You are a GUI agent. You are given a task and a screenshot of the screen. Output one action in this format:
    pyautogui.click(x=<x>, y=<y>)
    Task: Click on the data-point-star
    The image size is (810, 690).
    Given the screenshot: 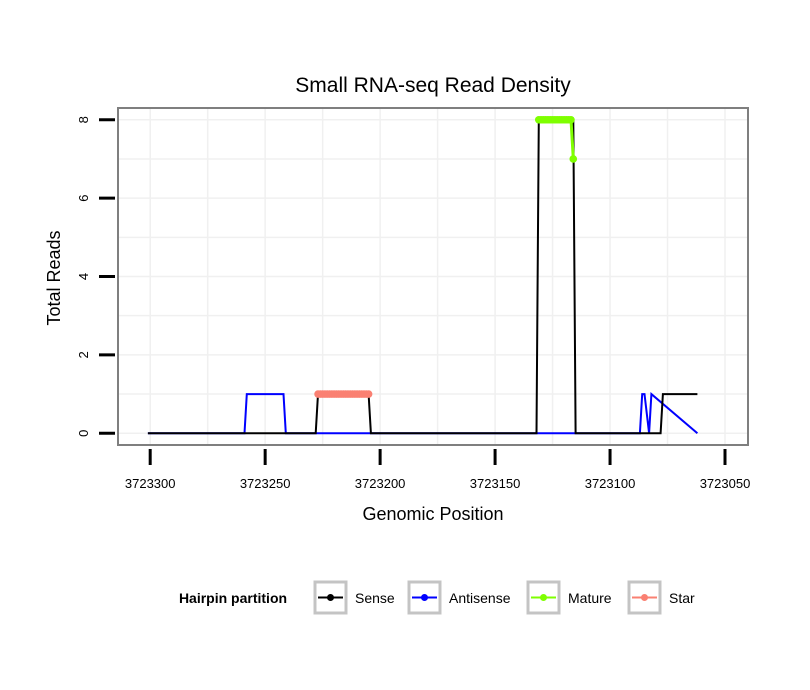 What is the action you would take?
    pyautogui.click(x=368, y=394)
    